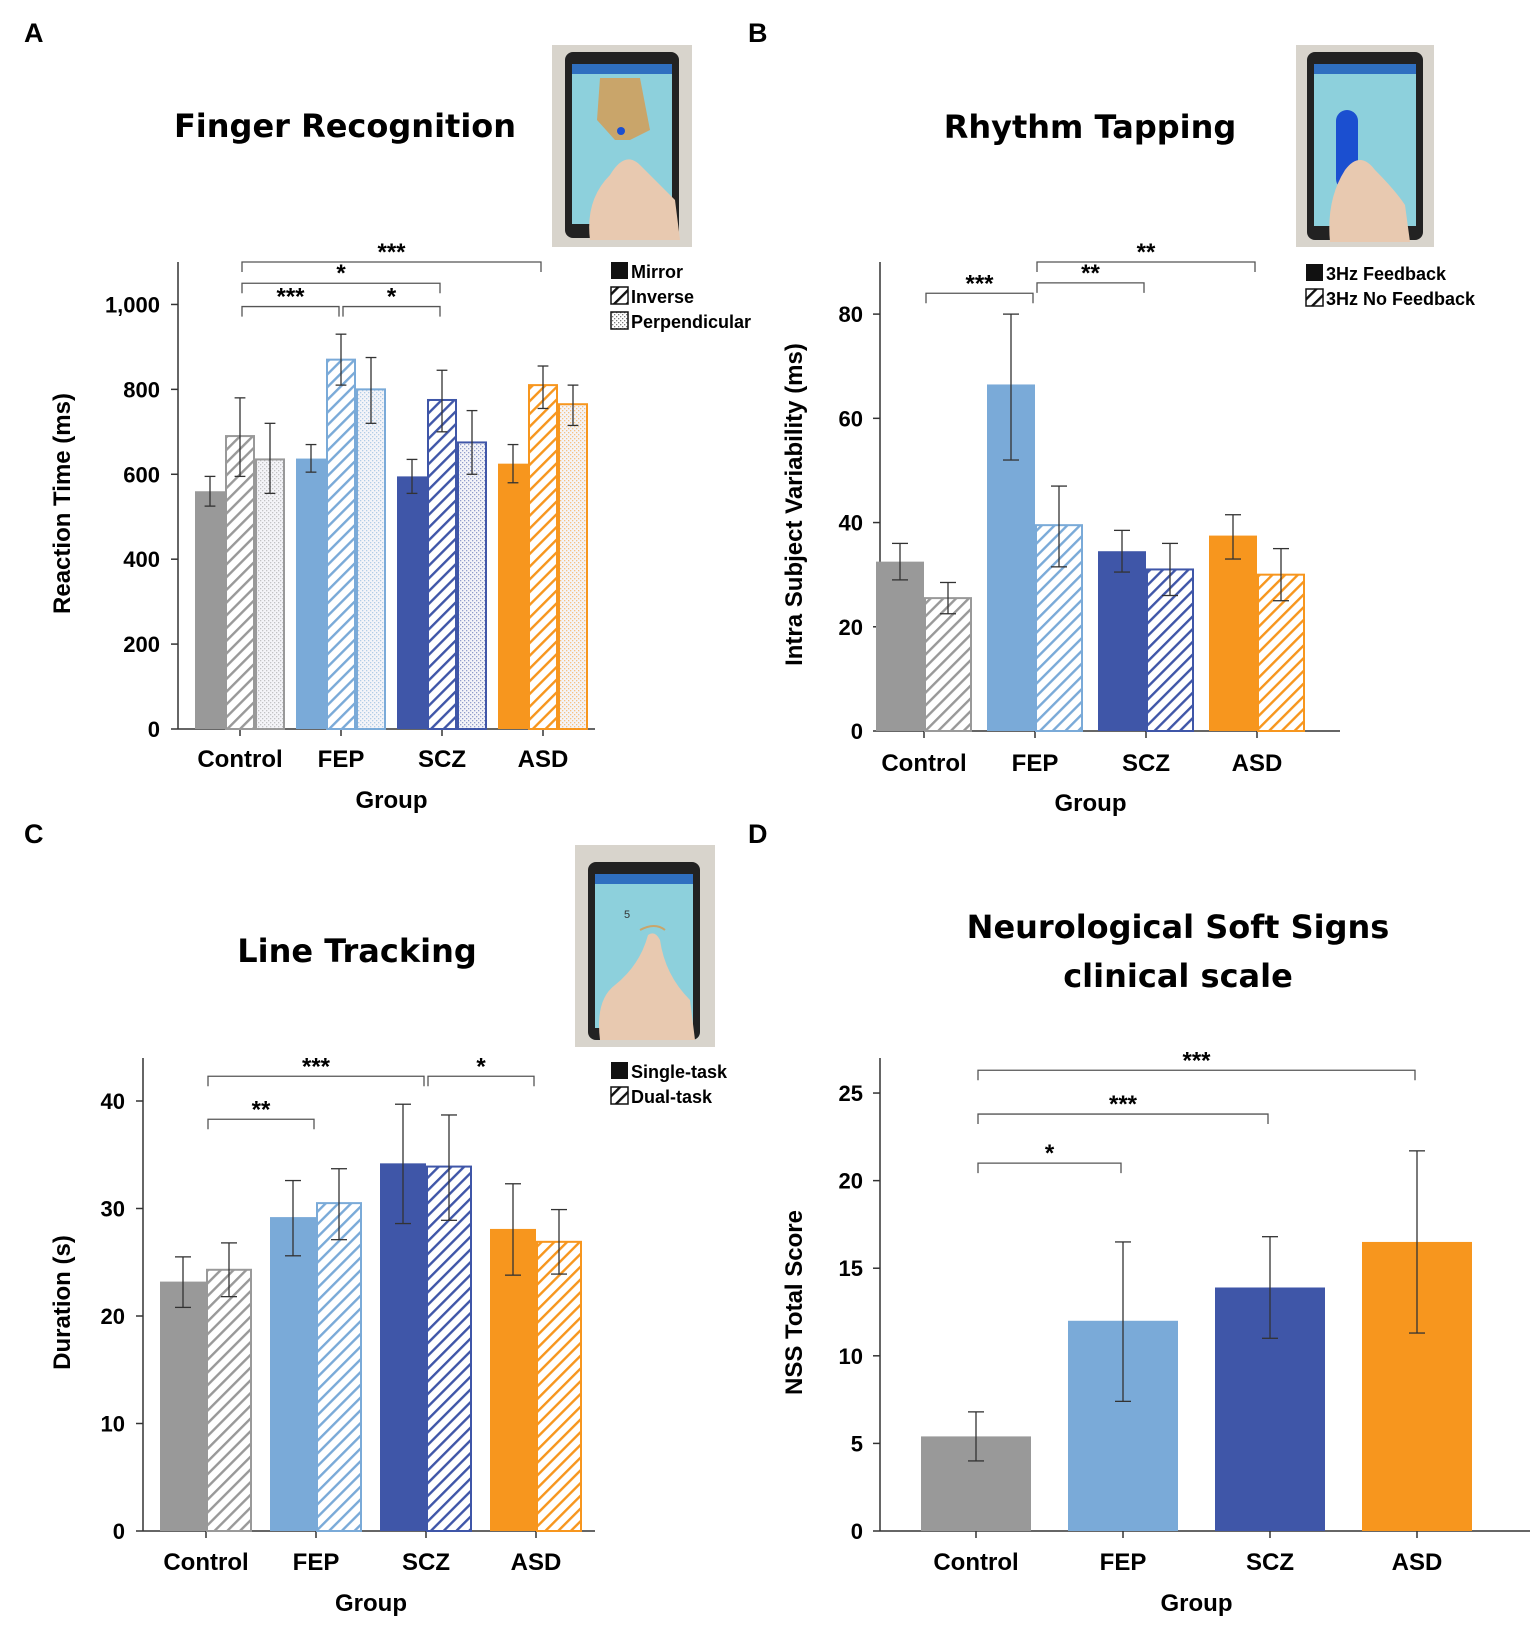  Describe the element at coordinates (472, 585) in the screenshot. I see `bar-scz-perpendicular` at that location.